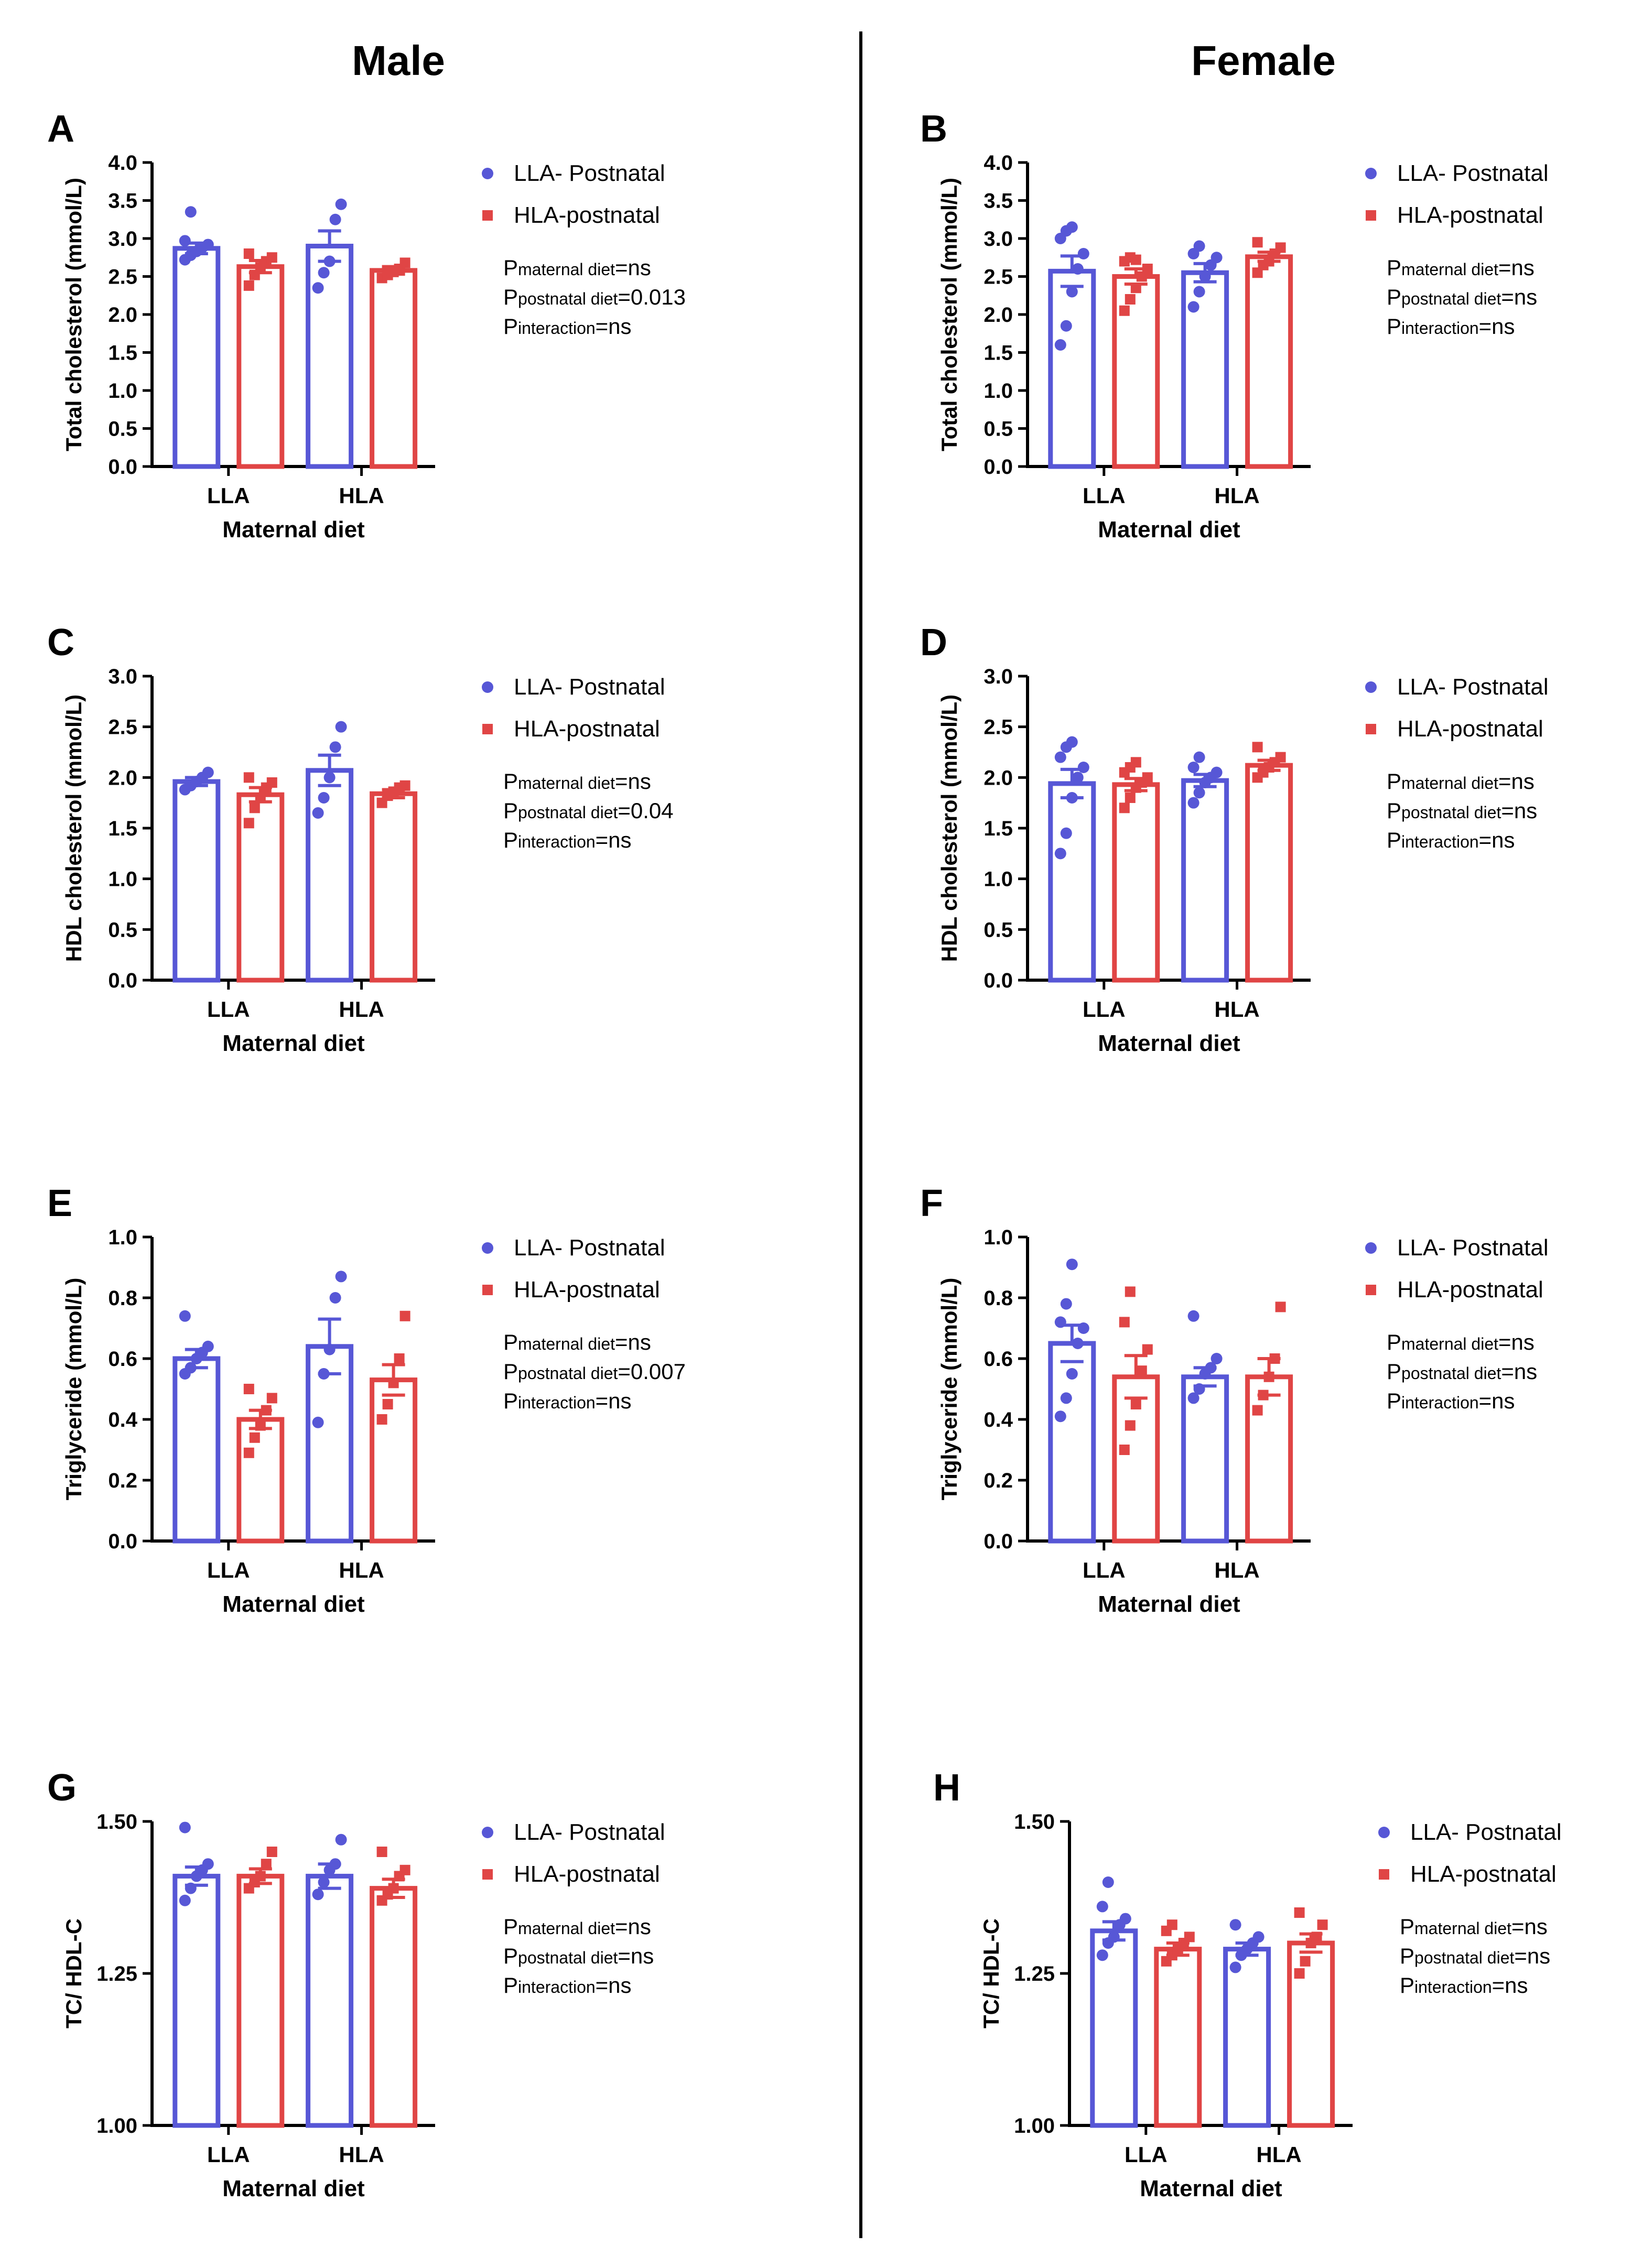 The height and width of the screenshot is (2268, 1632). What do you see at coordinates (932, 1203) in the screenshot?
I see `panel-letter: F` at bounding box center [932, 1203].